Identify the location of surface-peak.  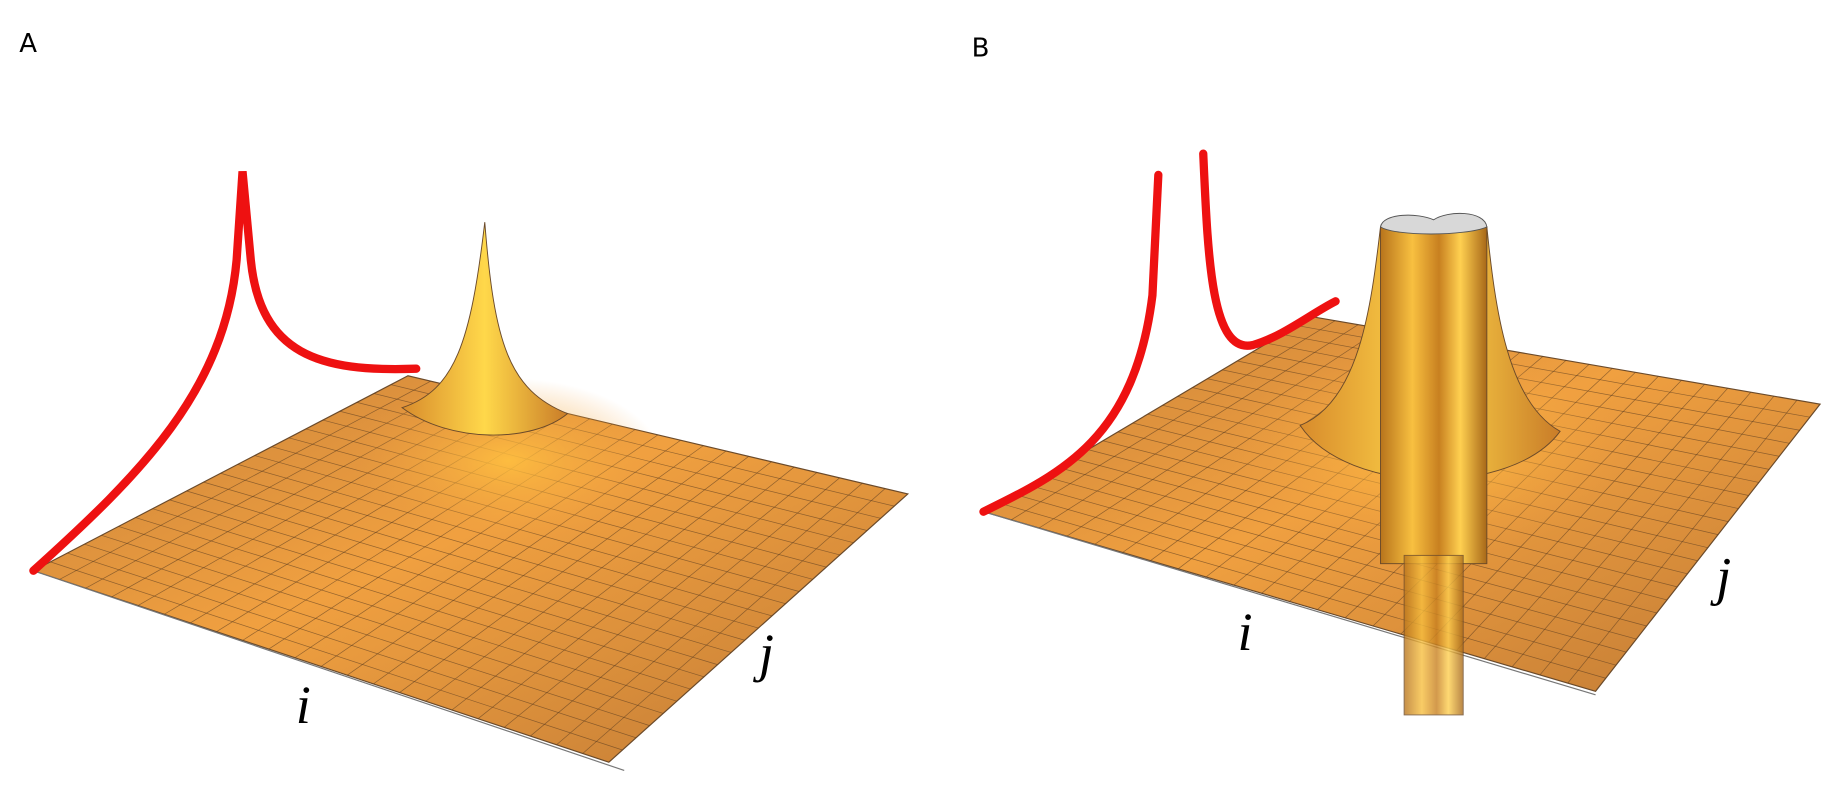
(485, 329).